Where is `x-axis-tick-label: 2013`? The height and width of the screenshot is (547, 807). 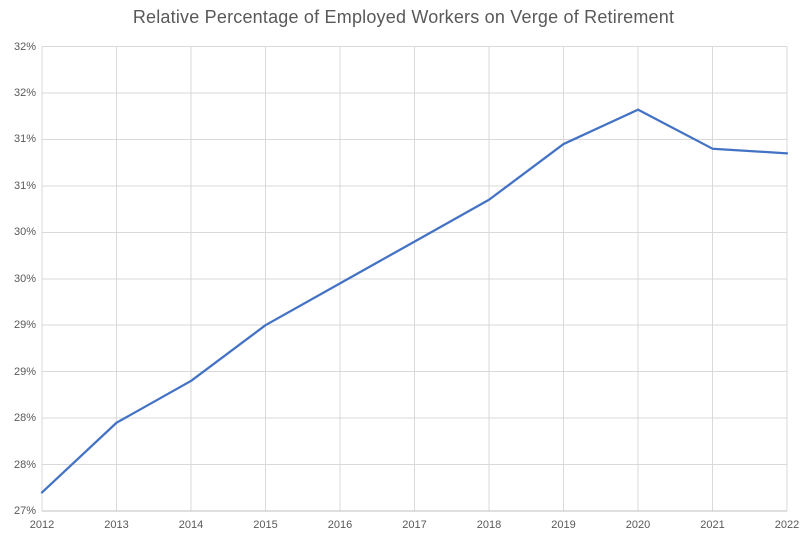
x-axis-tick-label: 2013 is located at coordinates (116, 525).